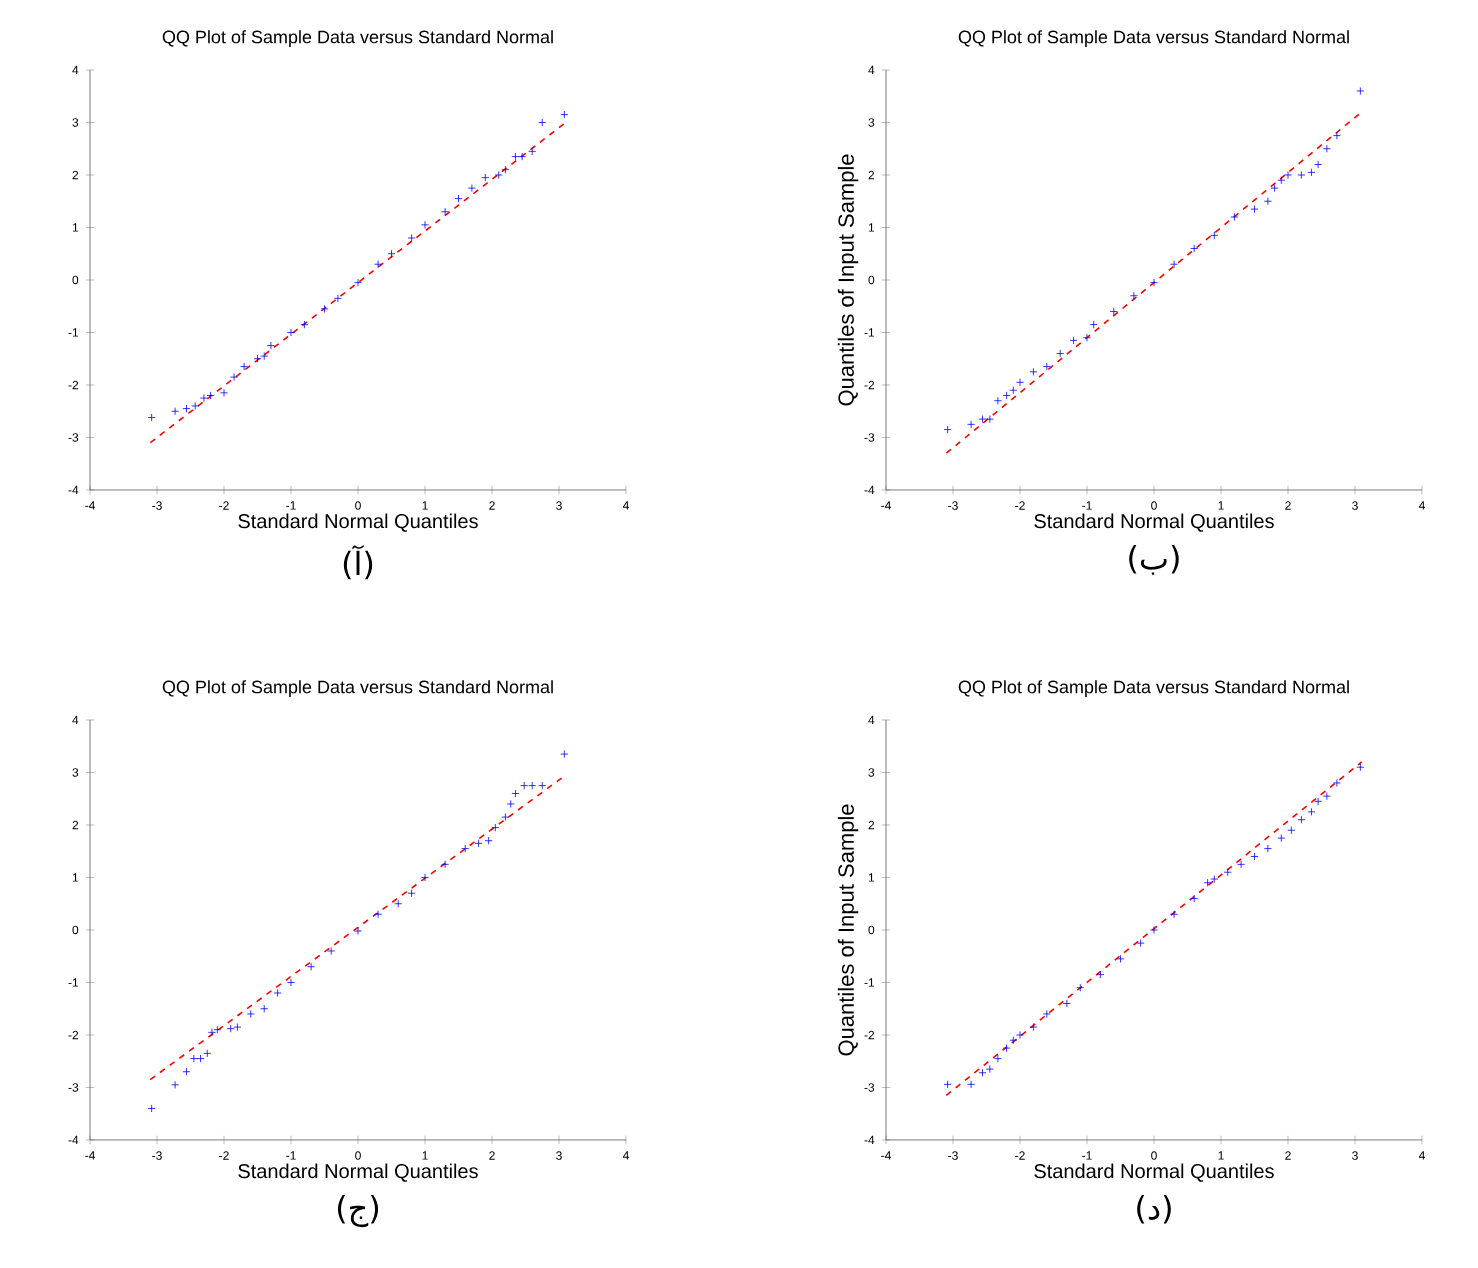  I want to click on text: (د), so click(1154, 1209).